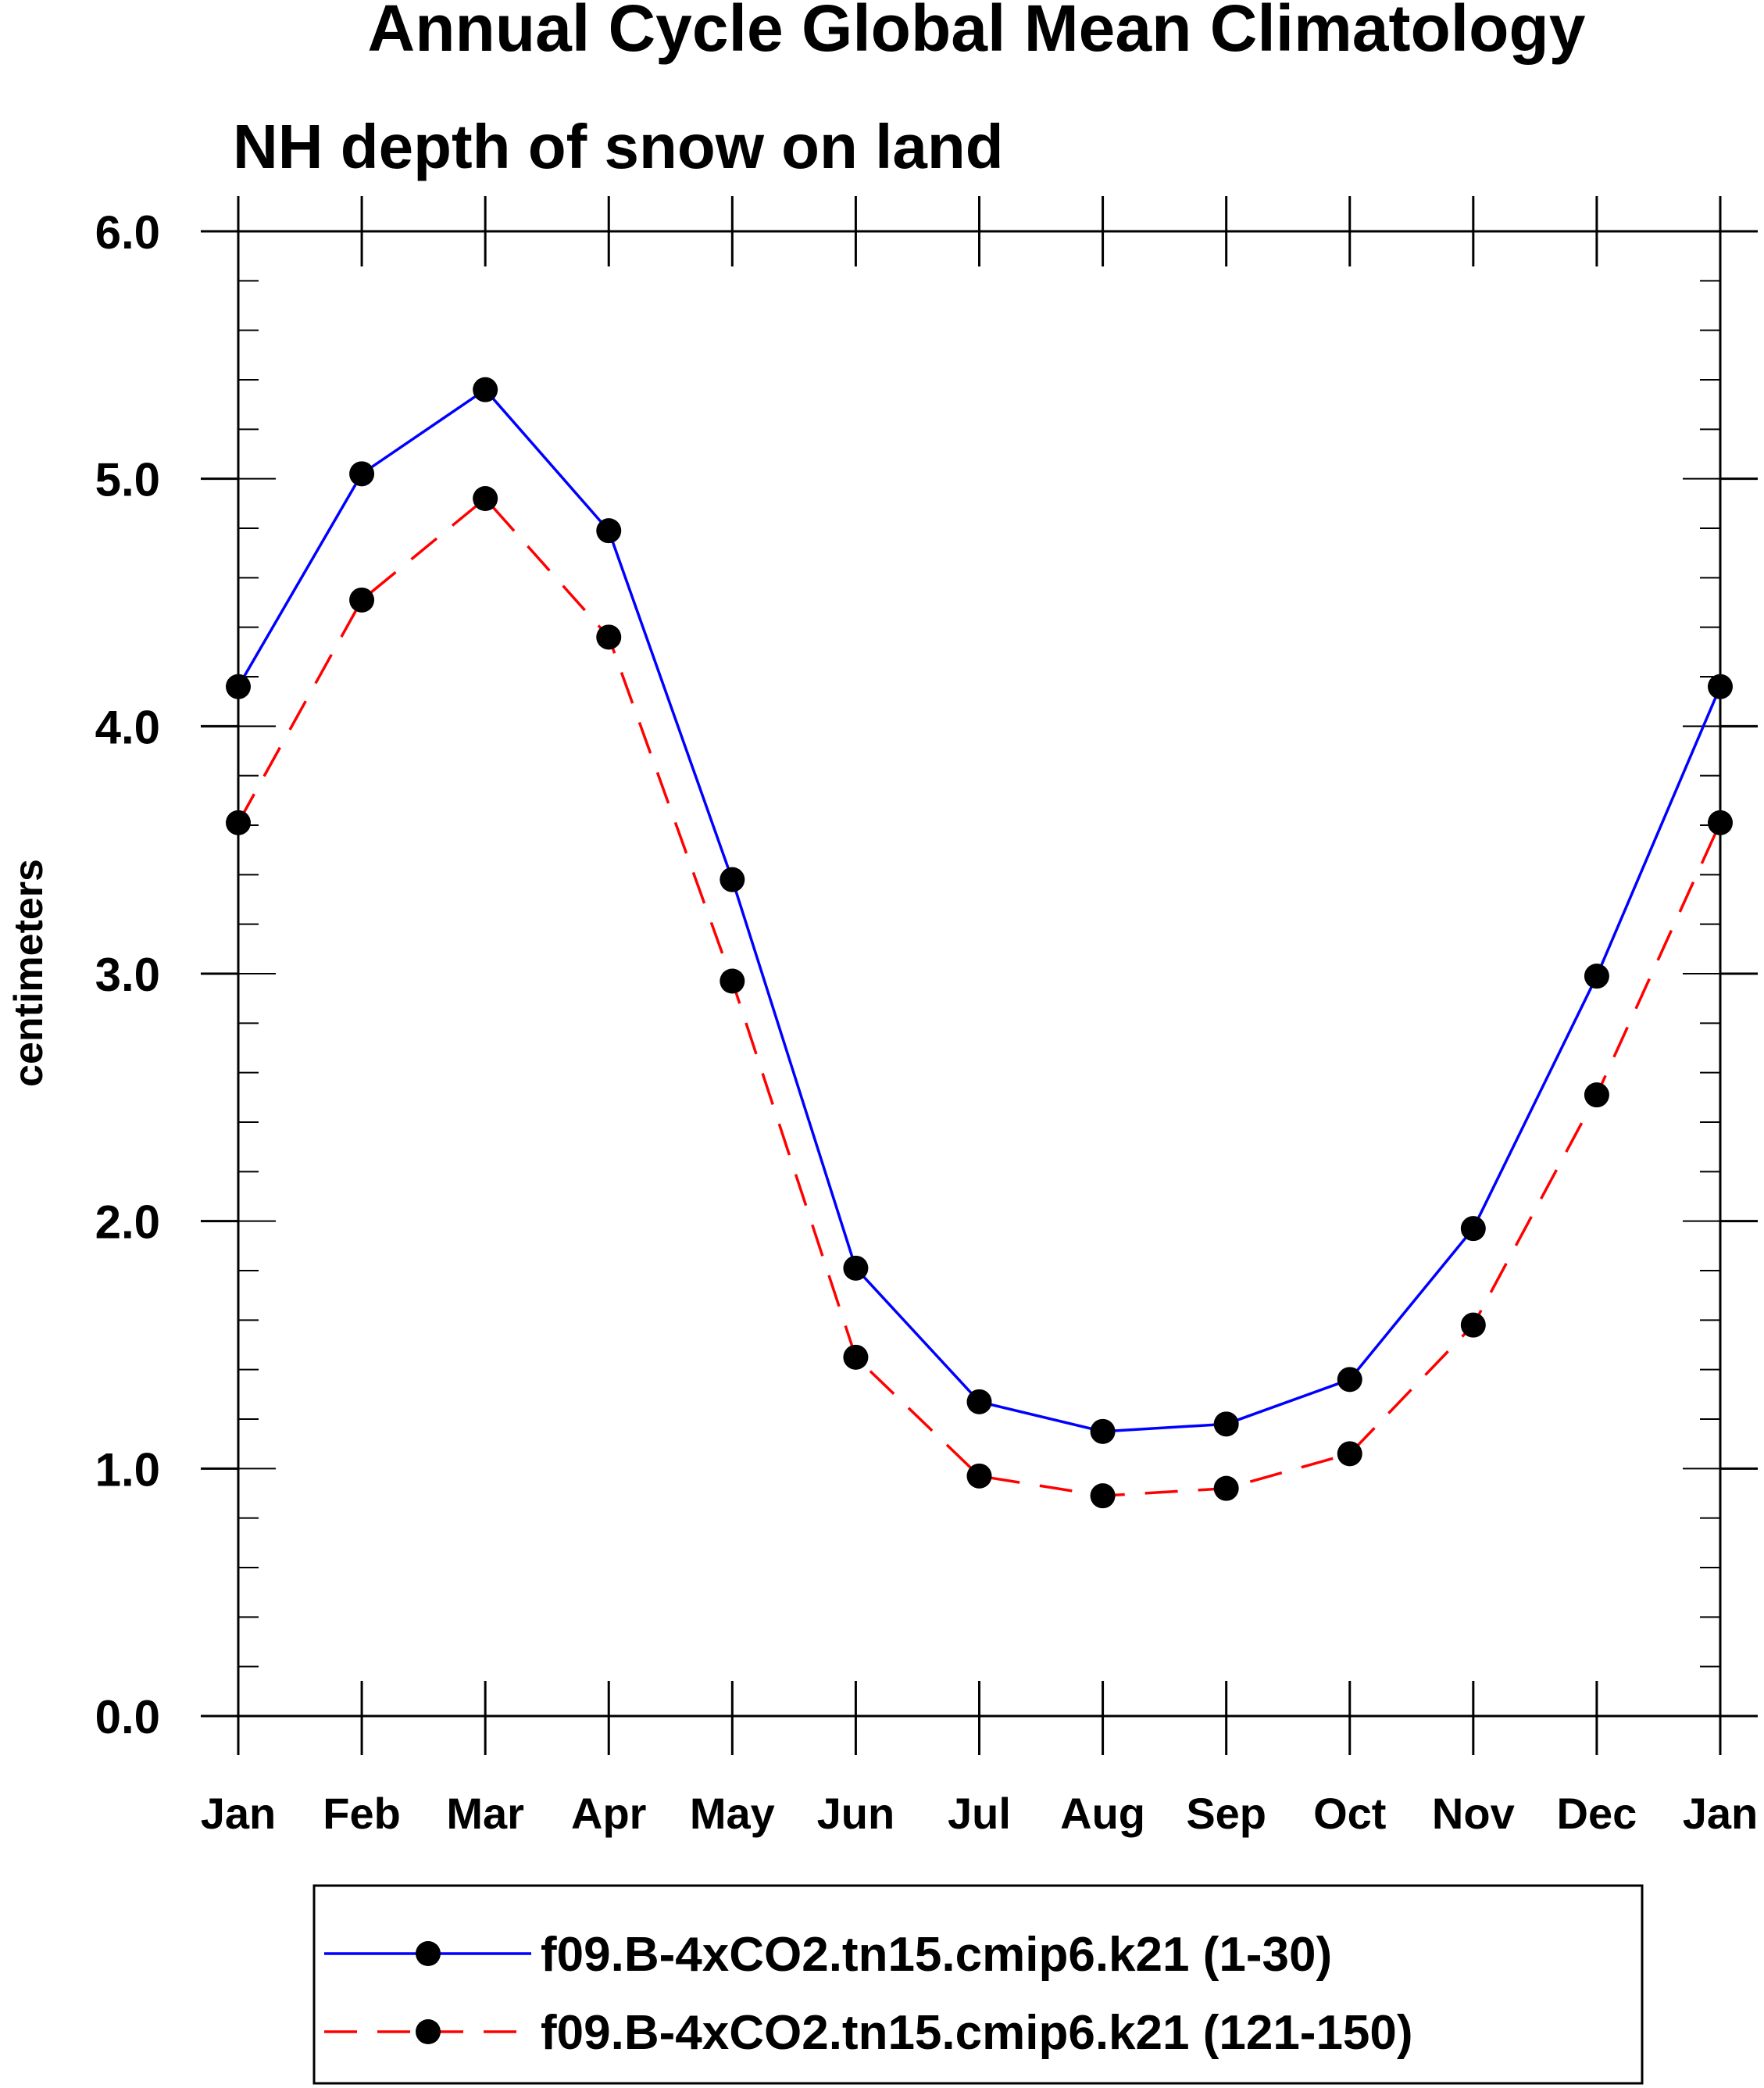  What do you see at coordinates (856, 1813) in the screenshot?
I see `x-tick-label: Jun` at bounding box center [856, 1813].